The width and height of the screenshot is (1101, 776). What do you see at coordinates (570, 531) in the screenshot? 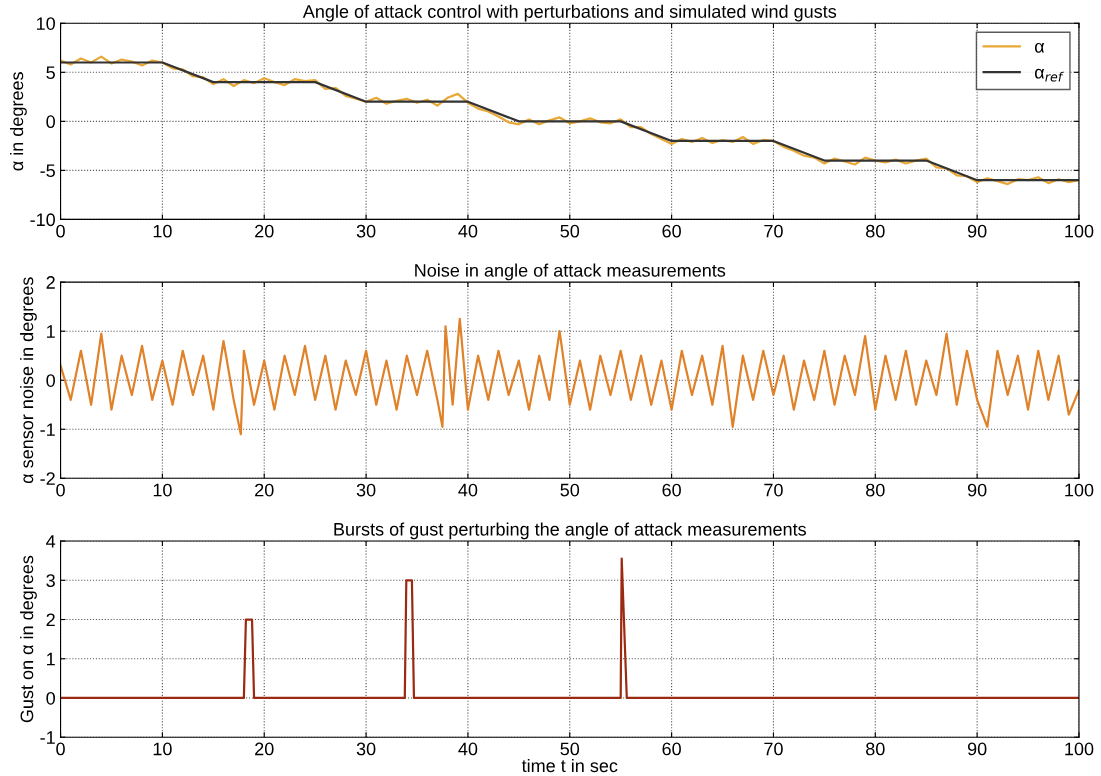
I see `chart-title: Bursts of gust perturbing the angle of attack measurements` at bounding box center [570, 531].